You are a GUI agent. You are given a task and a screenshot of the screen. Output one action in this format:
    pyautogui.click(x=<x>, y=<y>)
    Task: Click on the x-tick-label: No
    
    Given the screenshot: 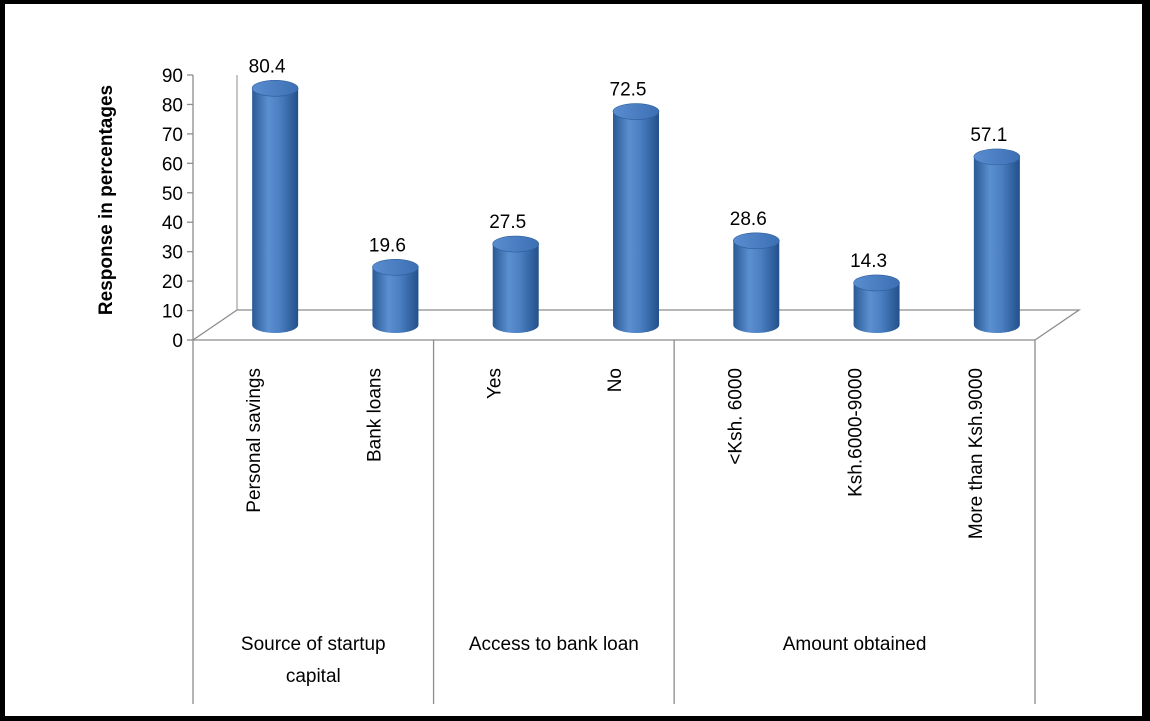 What is the action you would take?
    pyautogui.click(x=615, y=380)
    